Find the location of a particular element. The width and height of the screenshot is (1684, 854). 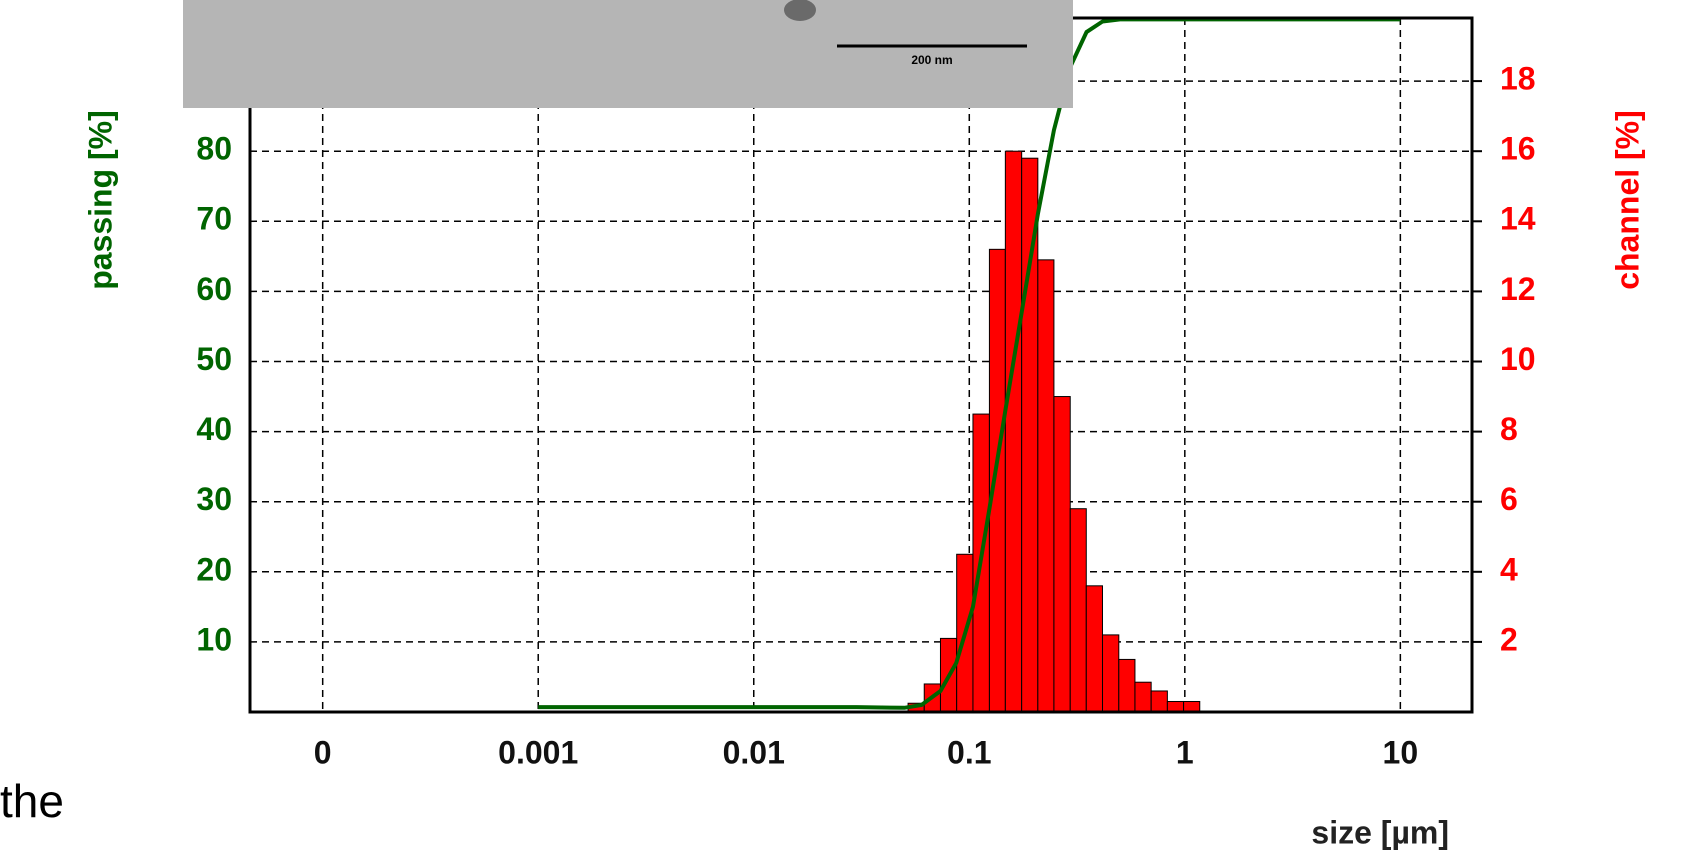

y-tick-label: 10 is located at coordinates (214, 639).